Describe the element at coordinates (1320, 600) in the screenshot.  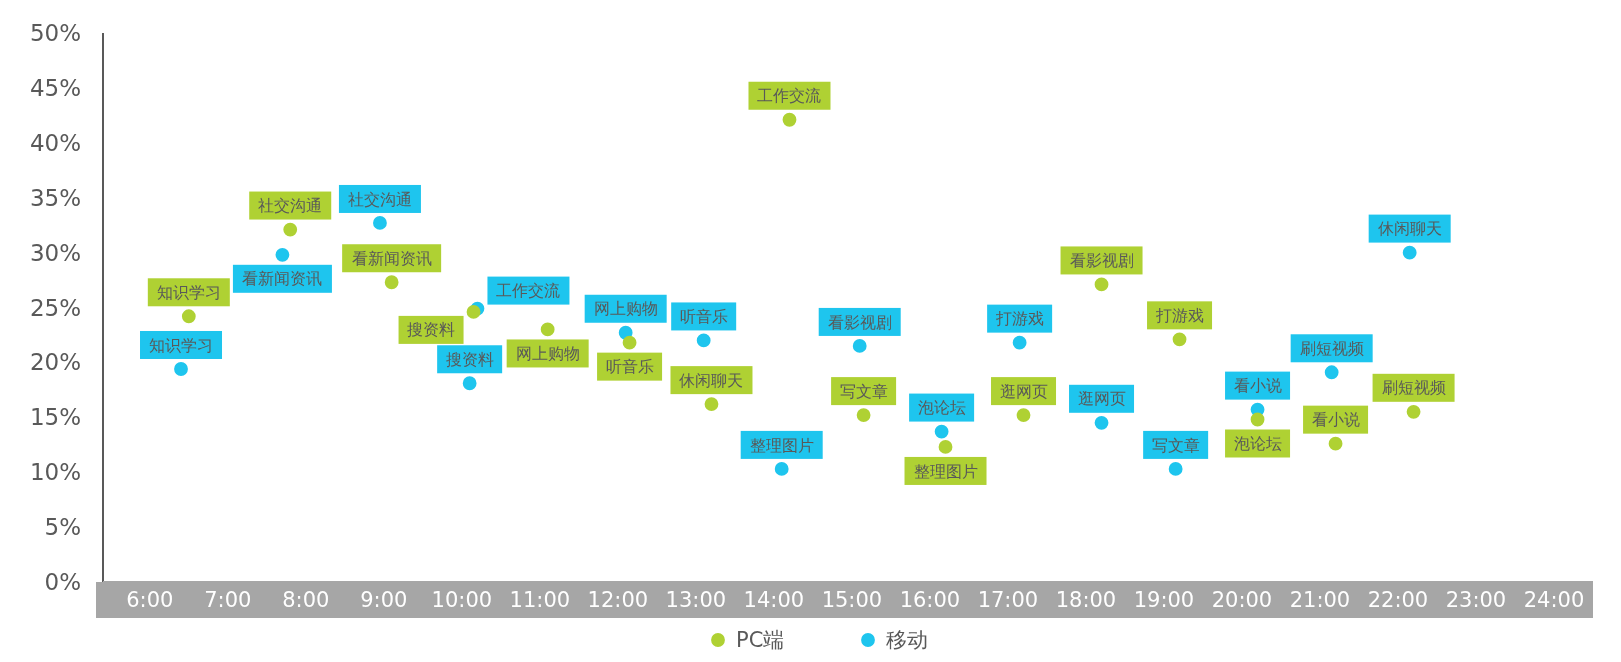
I see `x-tick-label: 21:00` at that location.